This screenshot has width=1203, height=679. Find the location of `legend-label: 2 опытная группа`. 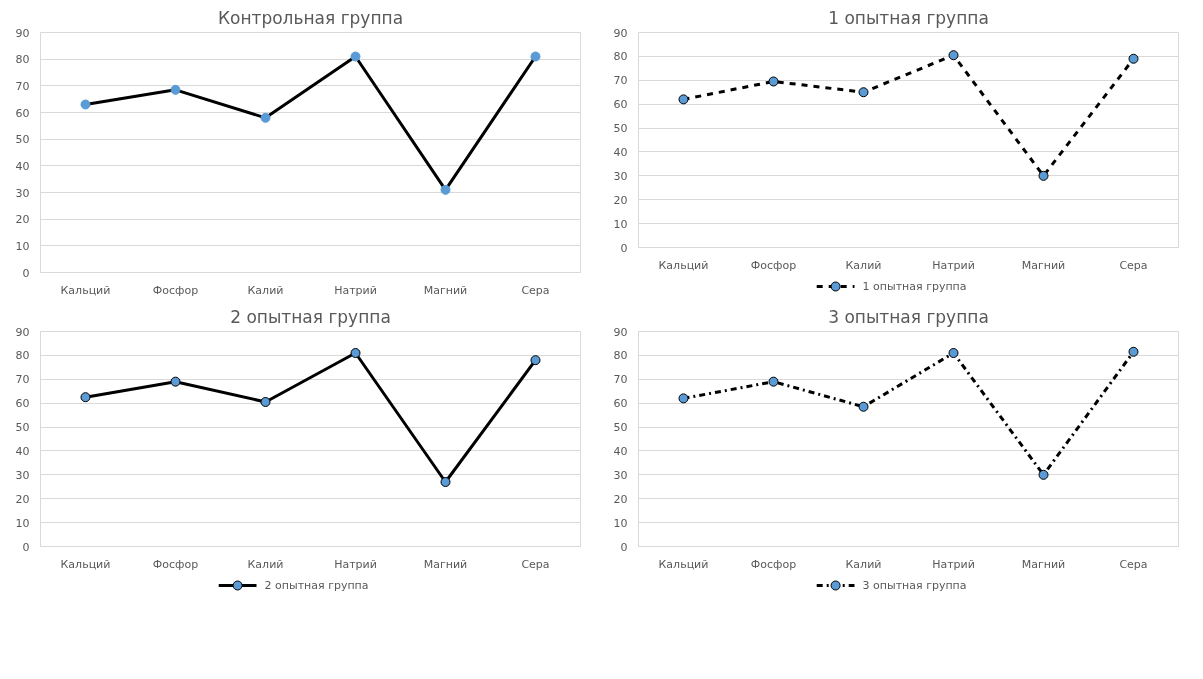

legend-label: 2 опытная группа is located at coordinates (316, 585).